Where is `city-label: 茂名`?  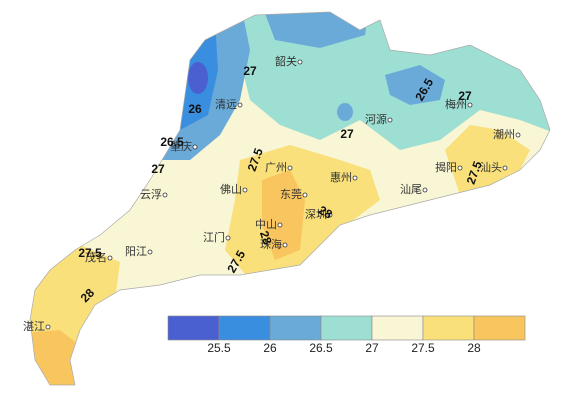 city-label: 茂名 is located at coordinates (96, 257).